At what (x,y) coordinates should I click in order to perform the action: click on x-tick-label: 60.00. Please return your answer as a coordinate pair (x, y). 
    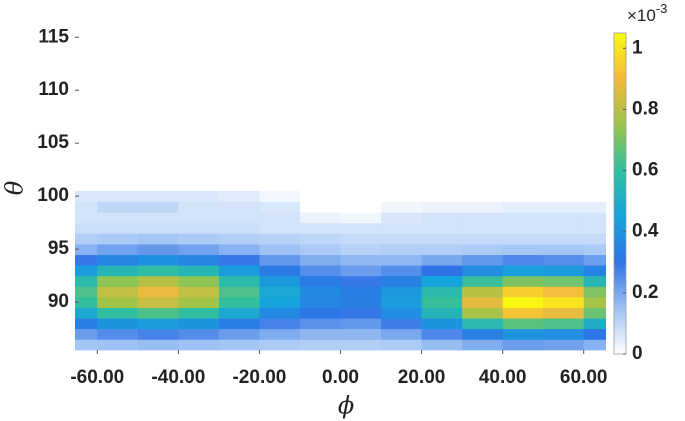
    Looking at the image, I should click on (584, 377).